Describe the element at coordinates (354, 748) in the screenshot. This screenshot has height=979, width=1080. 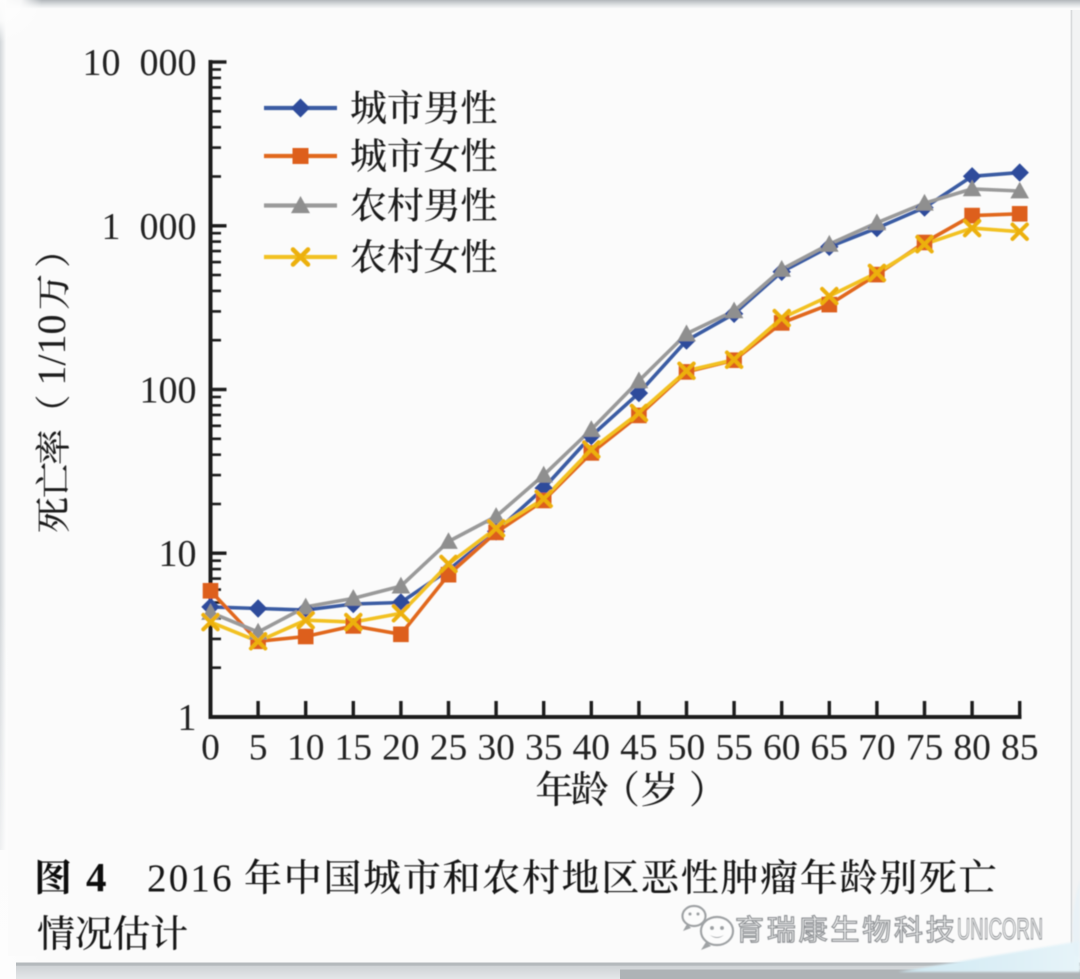
I see `svg-text: 15` at that location.